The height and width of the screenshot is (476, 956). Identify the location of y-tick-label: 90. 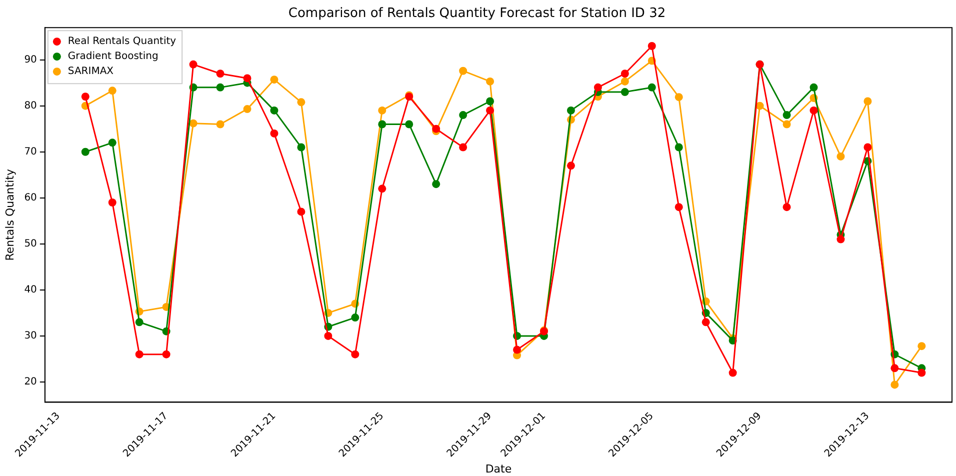
(30, 60).